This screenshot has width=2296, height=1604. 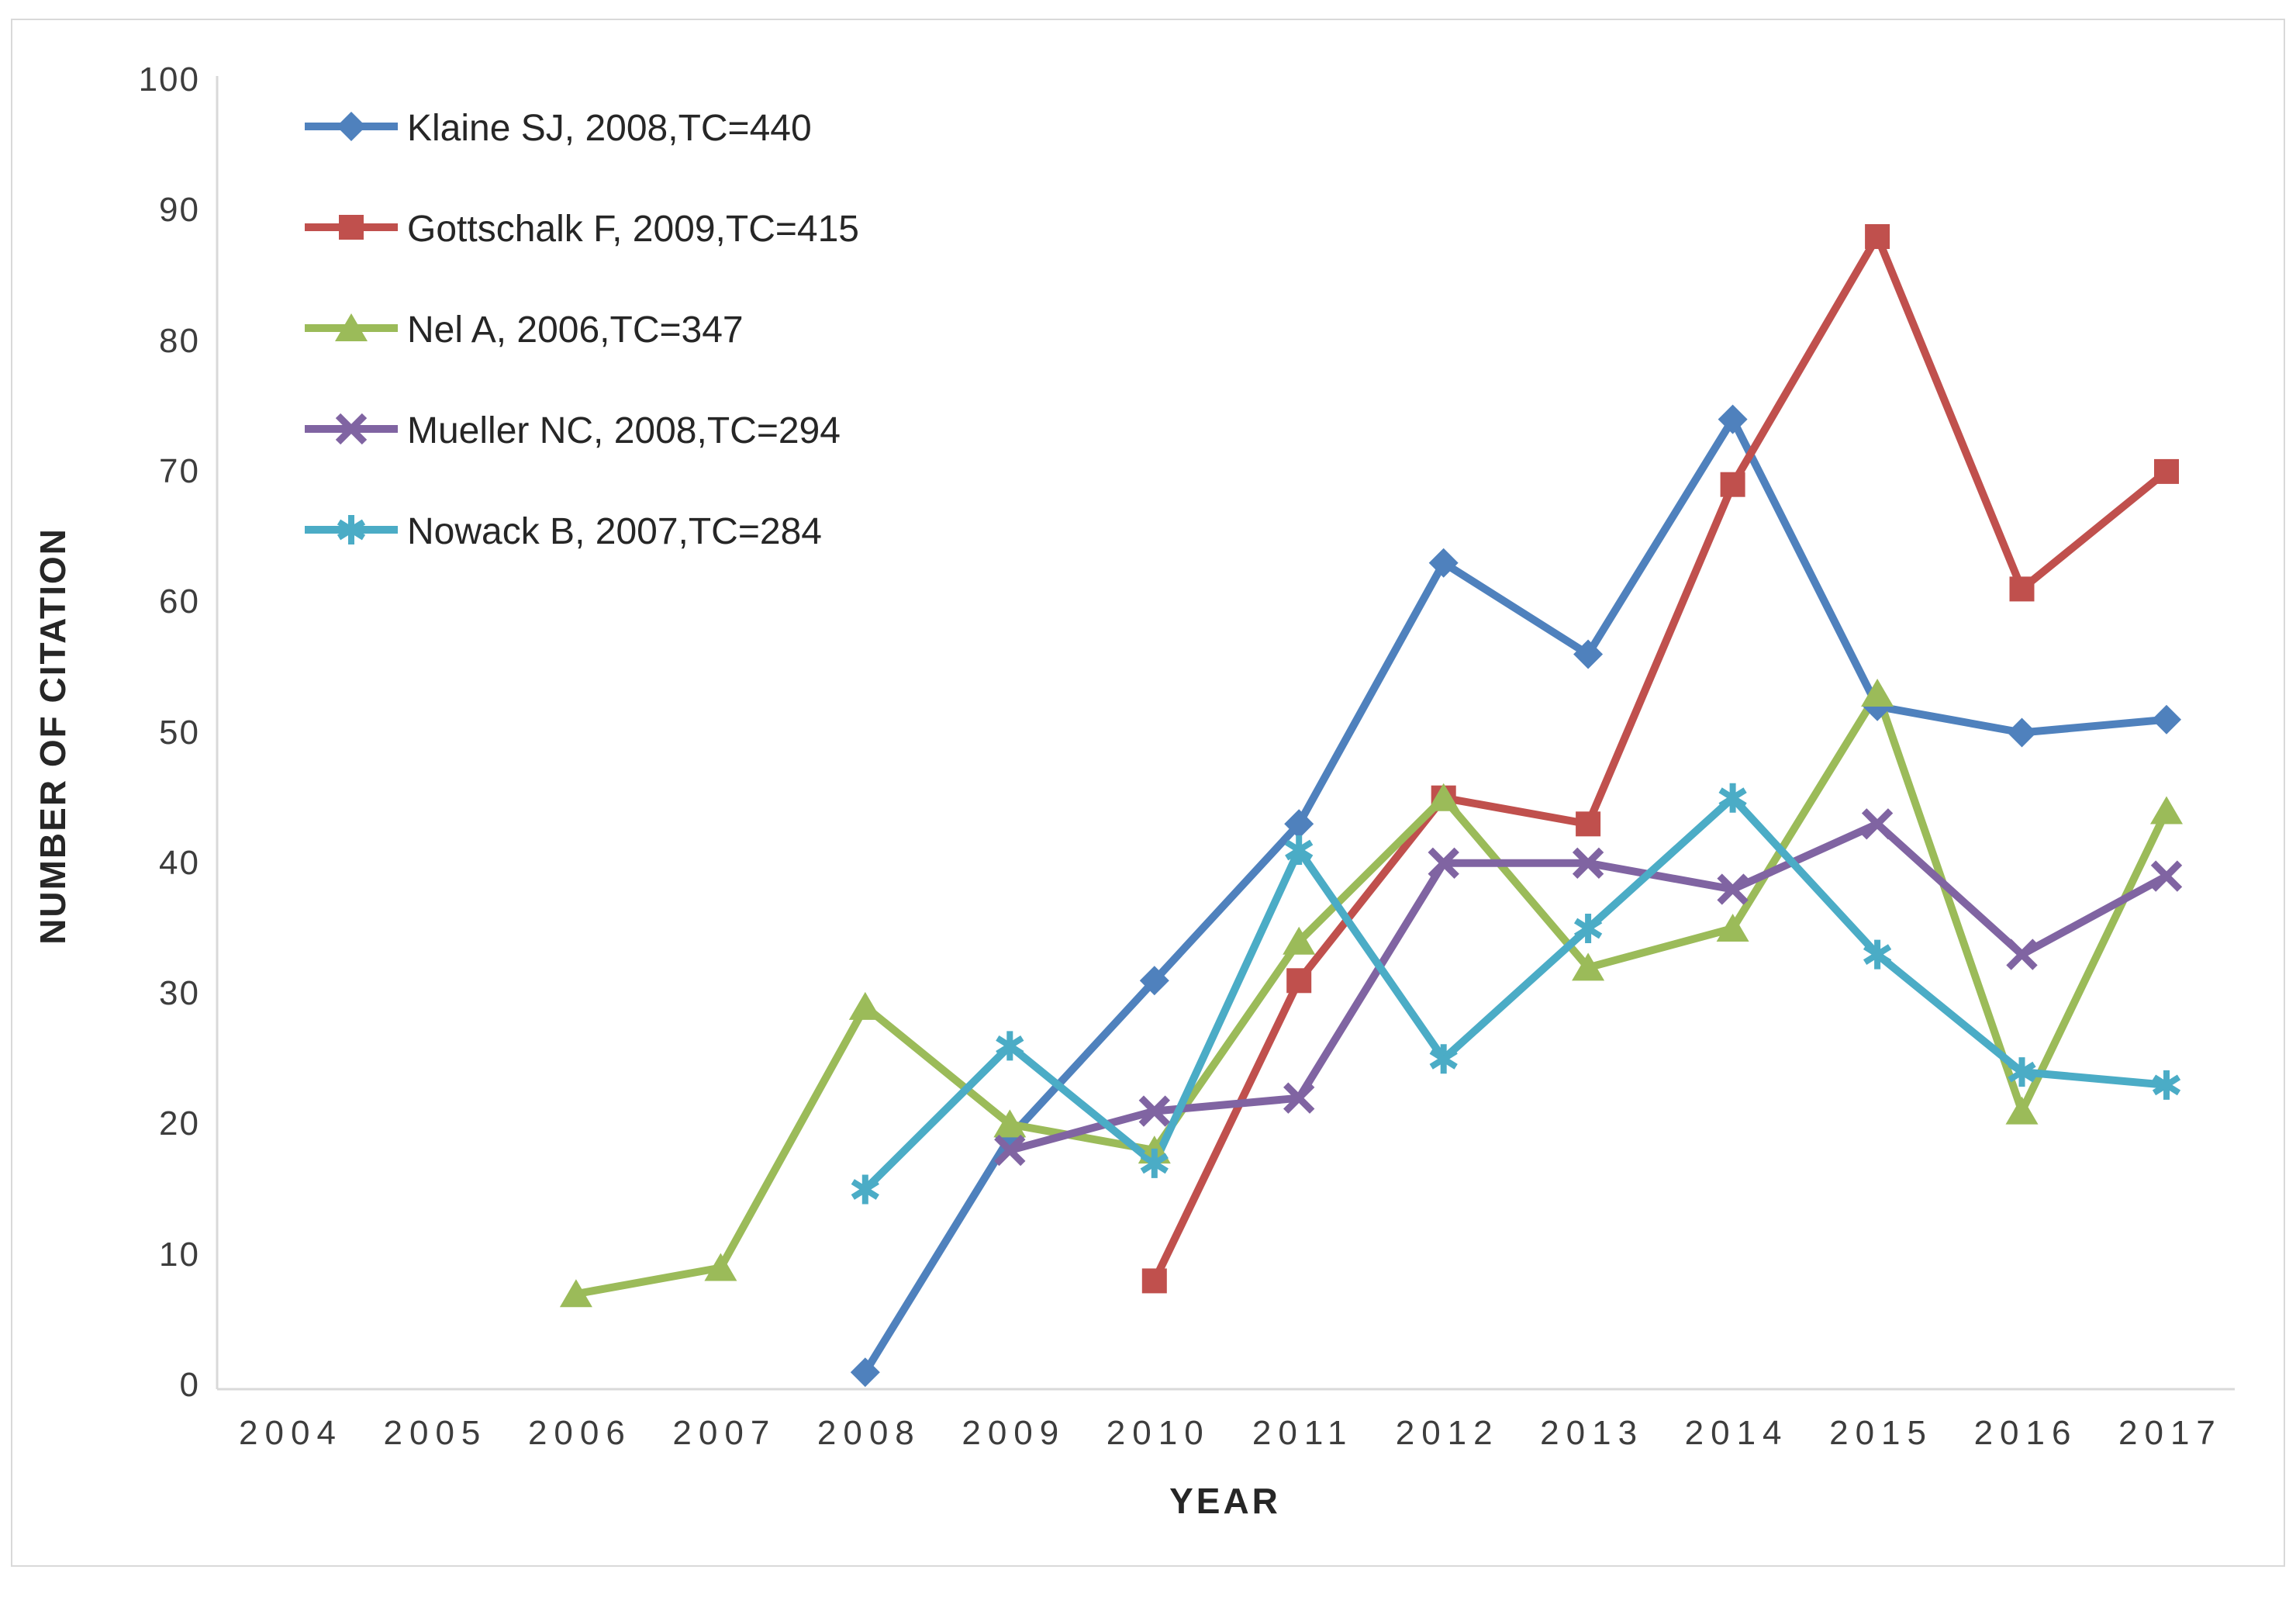 What do you see at coordinates (179, 340) in the screenshot?
I see `y-tick-label: 80` at bounding box center [179, 340].